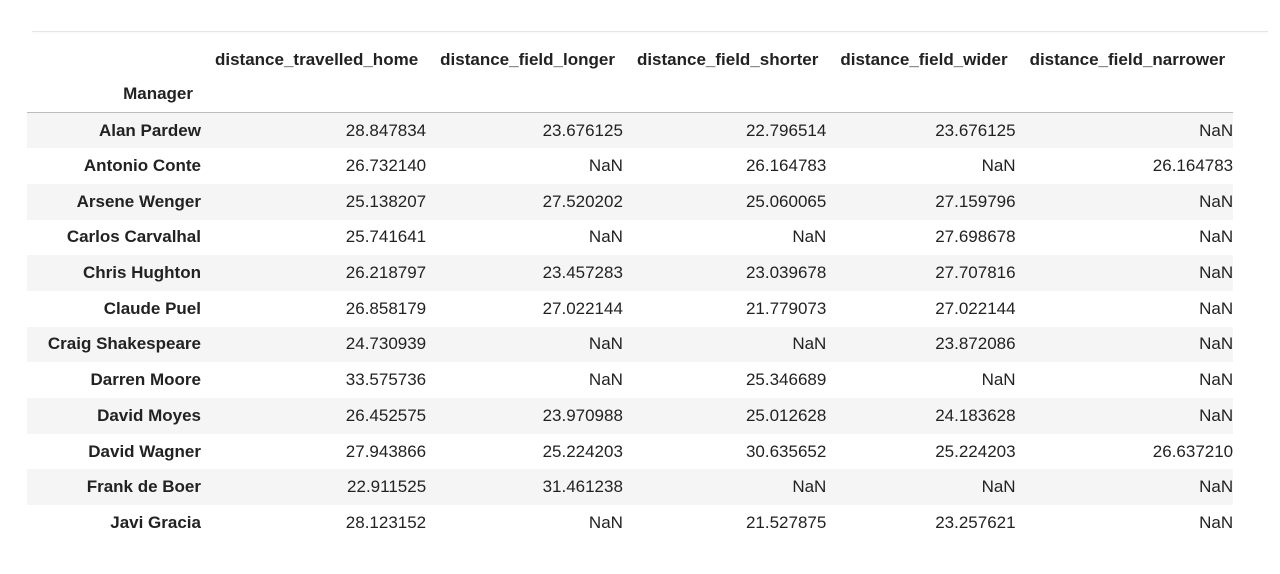 The width and height of the screenshot is (1280, 574). Describe the element at coordinates (114, 60) in the screenshot. I see `header-corner` at that location.